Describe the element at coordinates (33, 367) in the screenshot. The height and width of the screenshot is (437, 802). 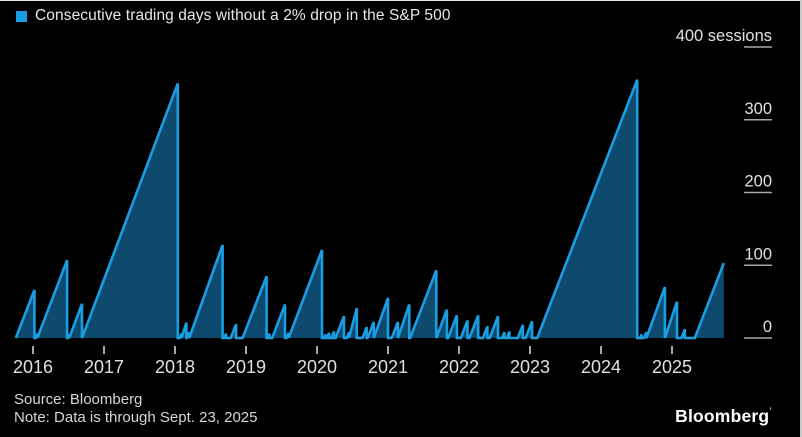
I see `x-axis-label: 2016` at that location.